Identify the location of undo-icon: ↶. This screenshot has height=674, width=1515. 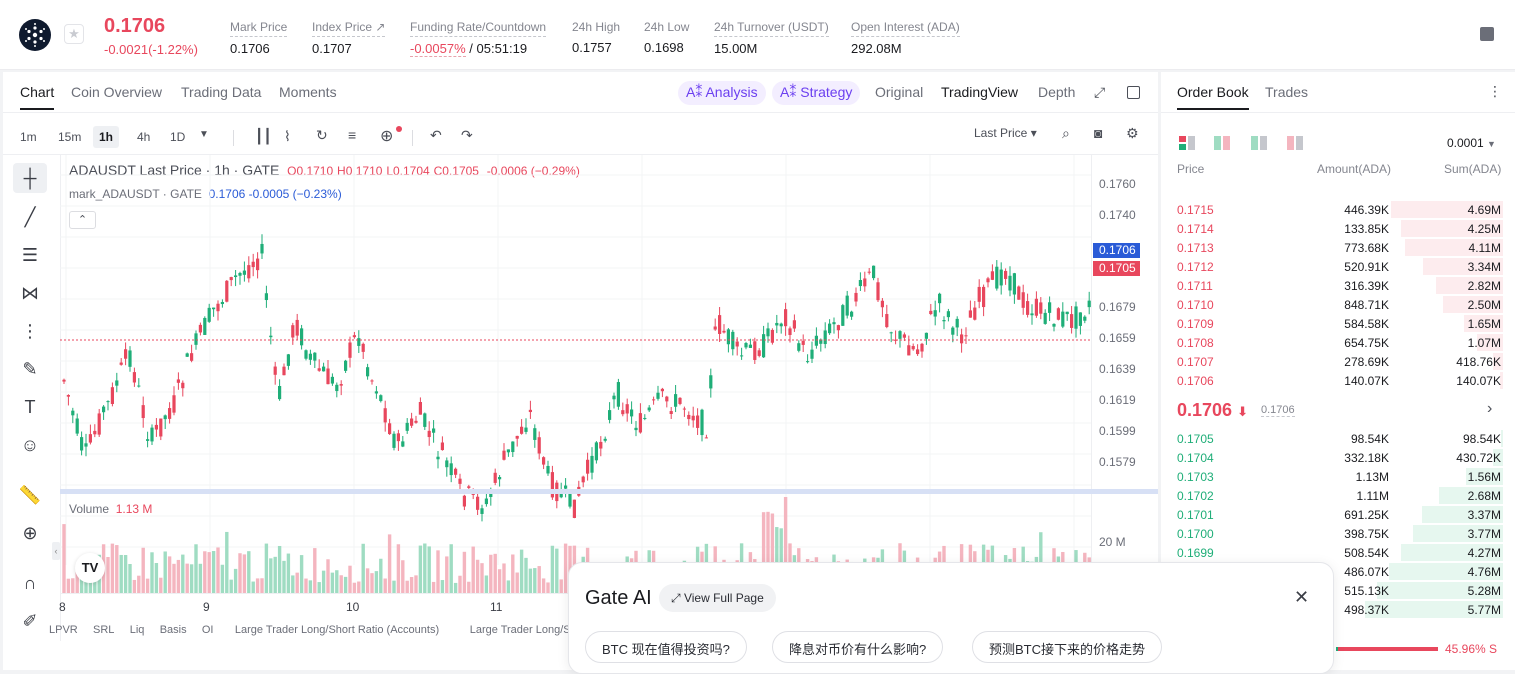
(436, 135).